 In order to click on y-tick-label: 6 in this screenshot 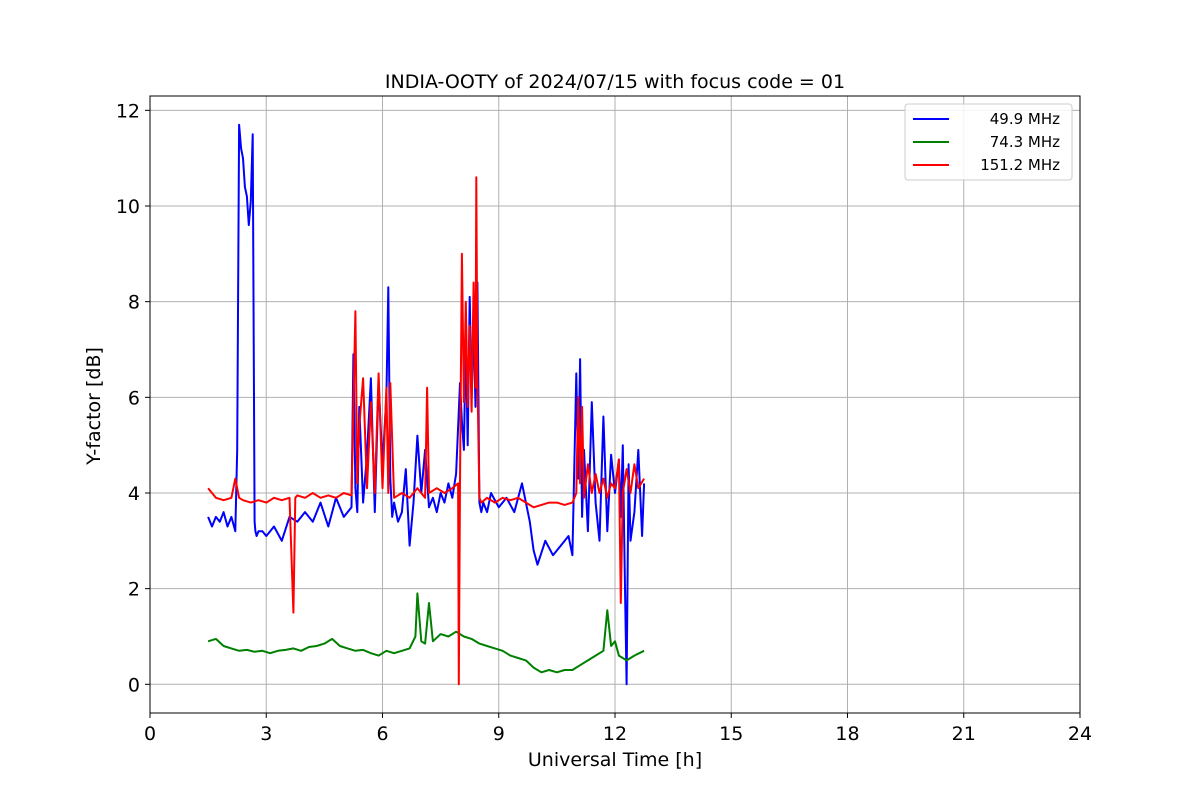, I will do `click(134, 398)`.